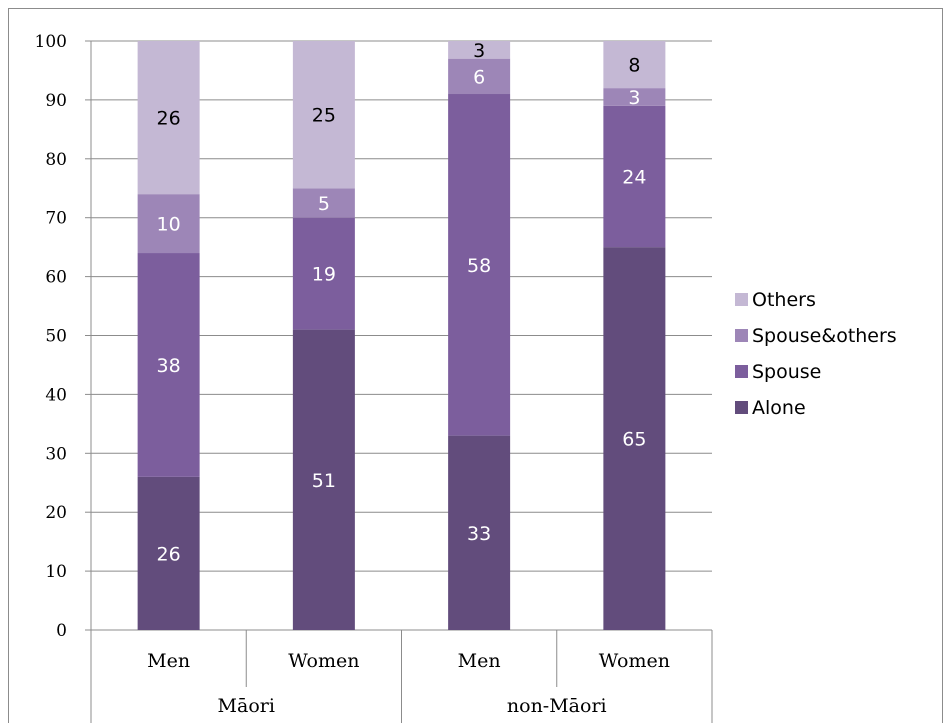  I want to click on y-tick-label: 60, so click(56, 278).